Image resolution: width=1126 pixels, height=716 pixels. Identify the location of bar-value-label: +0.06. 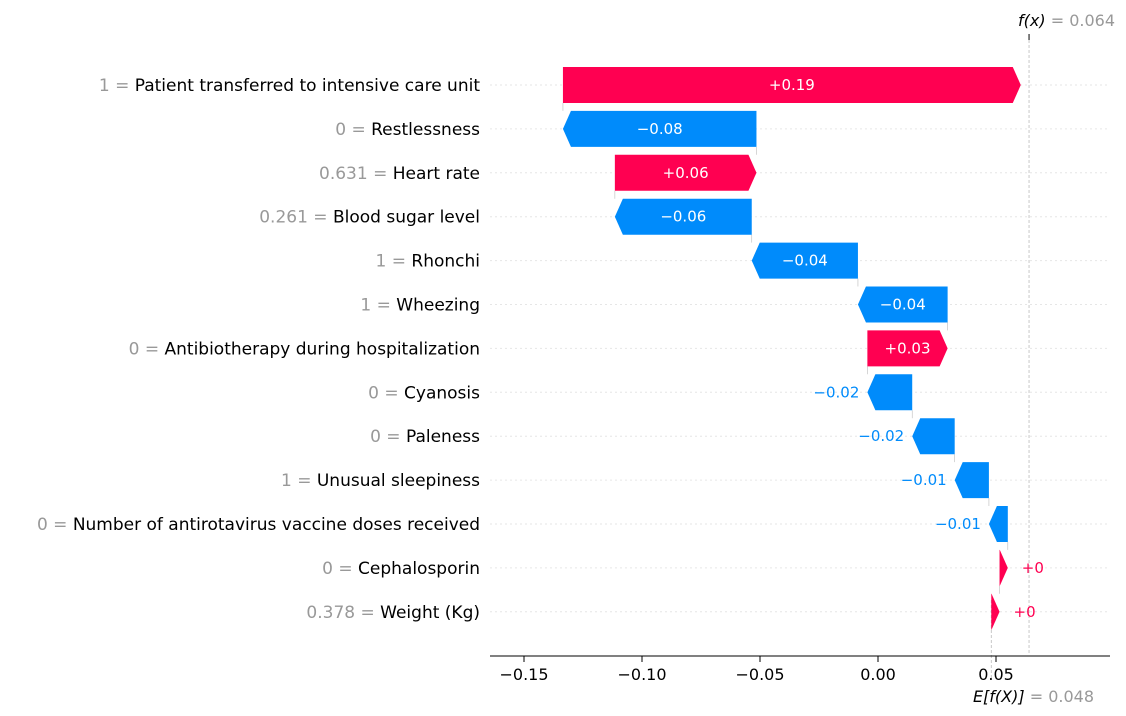
(686, 173).